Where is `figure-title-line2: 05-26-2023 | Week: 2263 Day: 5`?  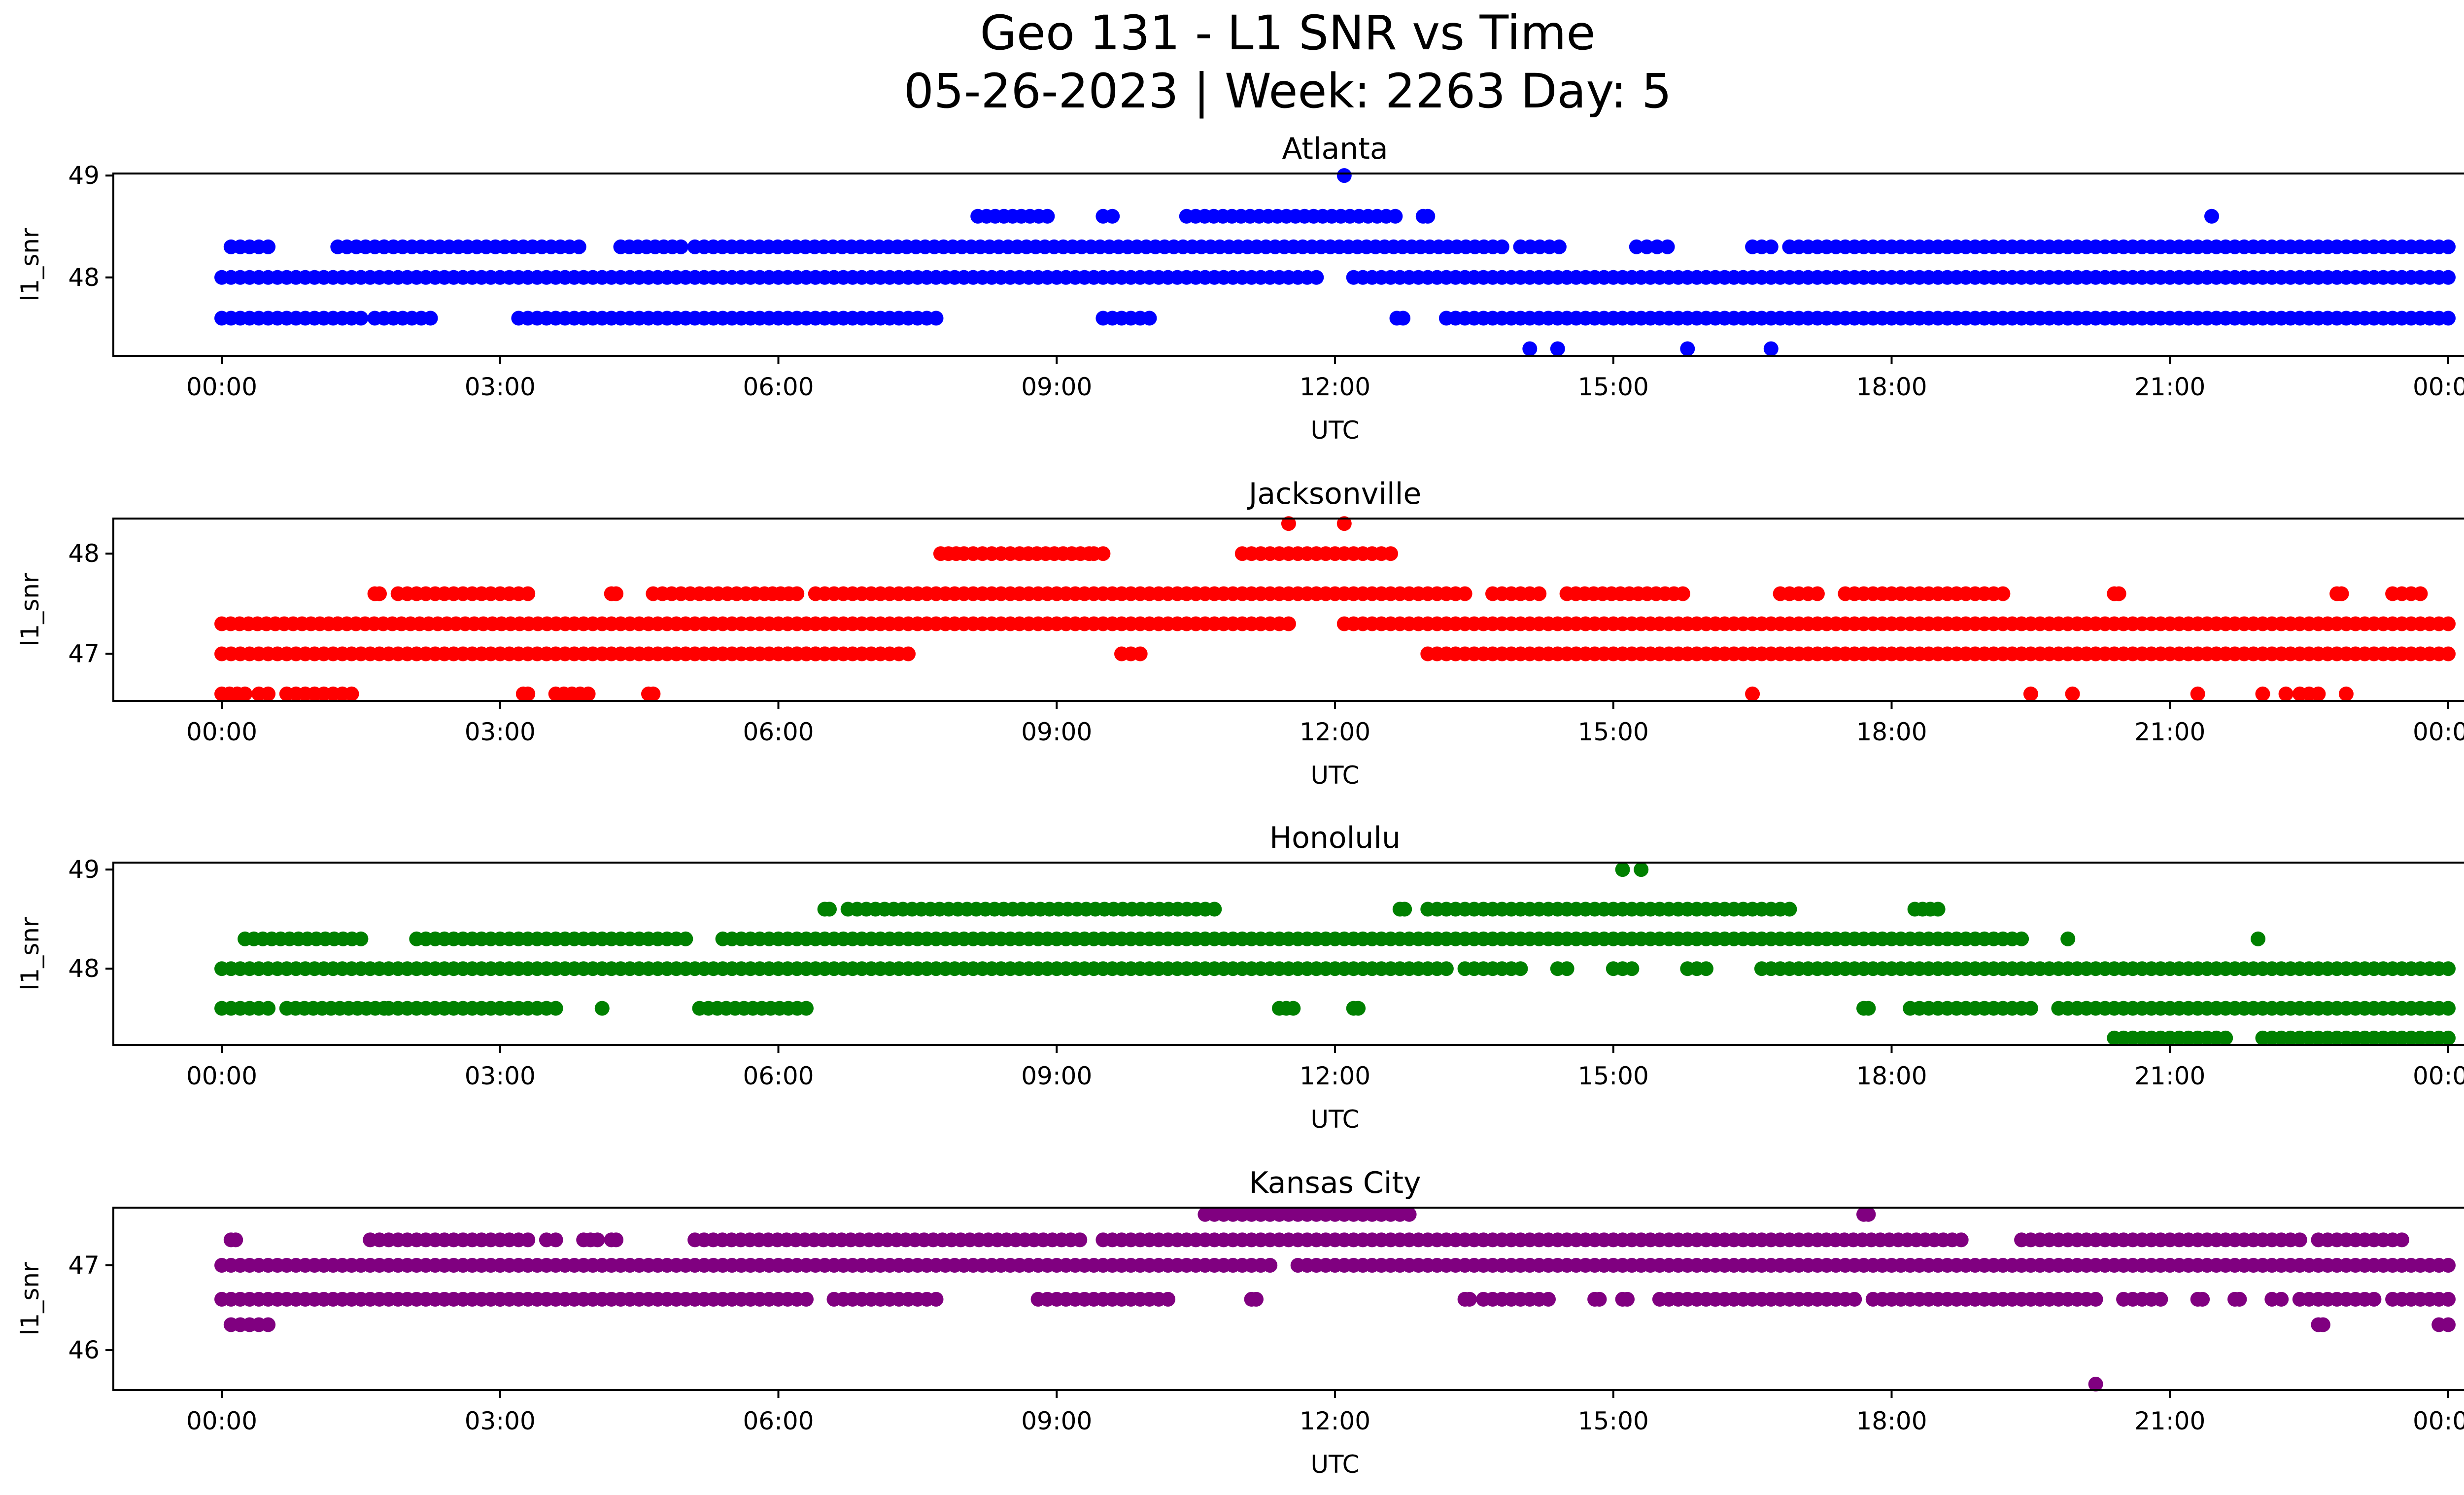
figure-title-line2: 05-26-2023 | Week: 2263 Day: 5 is located at coordinates (1288, 91).